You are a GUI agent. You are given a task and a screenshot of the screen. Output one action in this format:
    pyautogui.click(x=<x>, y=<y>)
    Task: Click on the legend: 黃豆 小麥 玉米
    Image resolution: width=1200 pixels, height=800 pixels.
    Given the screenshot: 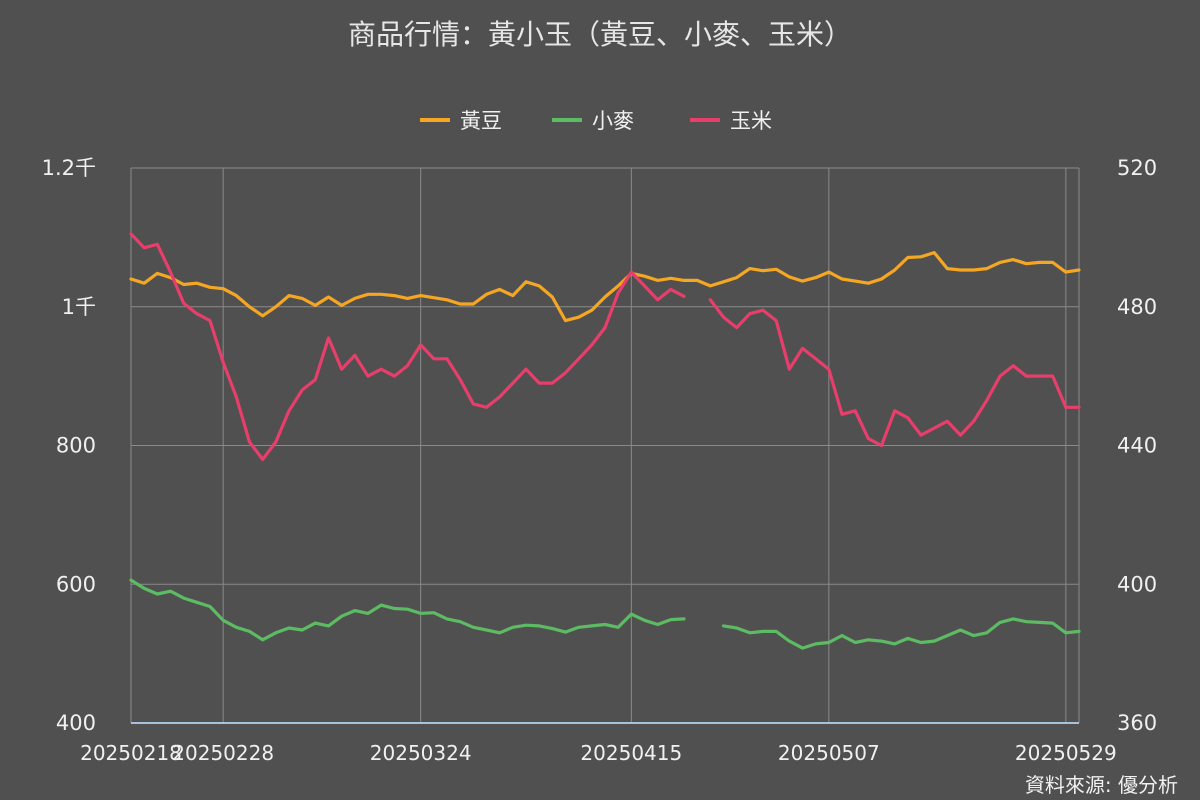 What is the action you would take?
    pyautogui.click(x=596, y=121)
    